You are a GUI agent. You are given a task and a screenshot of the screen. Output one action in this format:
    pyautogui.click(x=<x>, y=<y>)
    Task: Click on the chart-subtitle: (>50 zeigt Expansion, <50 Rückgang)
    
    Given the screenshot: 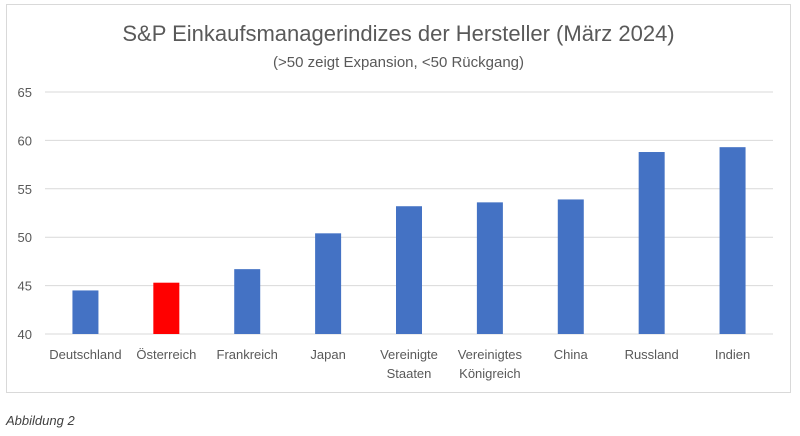 What is the action you would take?
    pyautogui.click(x=398, y=62)
    